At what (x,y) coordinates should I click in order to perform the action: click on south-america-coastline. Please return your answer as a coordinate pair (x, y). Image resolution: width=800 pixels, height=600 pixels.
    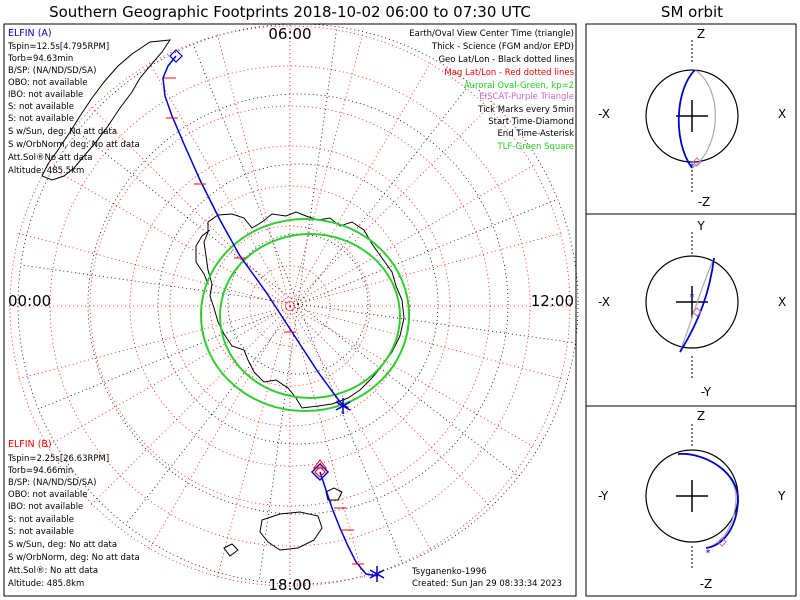
    Looking at the image, I should click on (106, 110).